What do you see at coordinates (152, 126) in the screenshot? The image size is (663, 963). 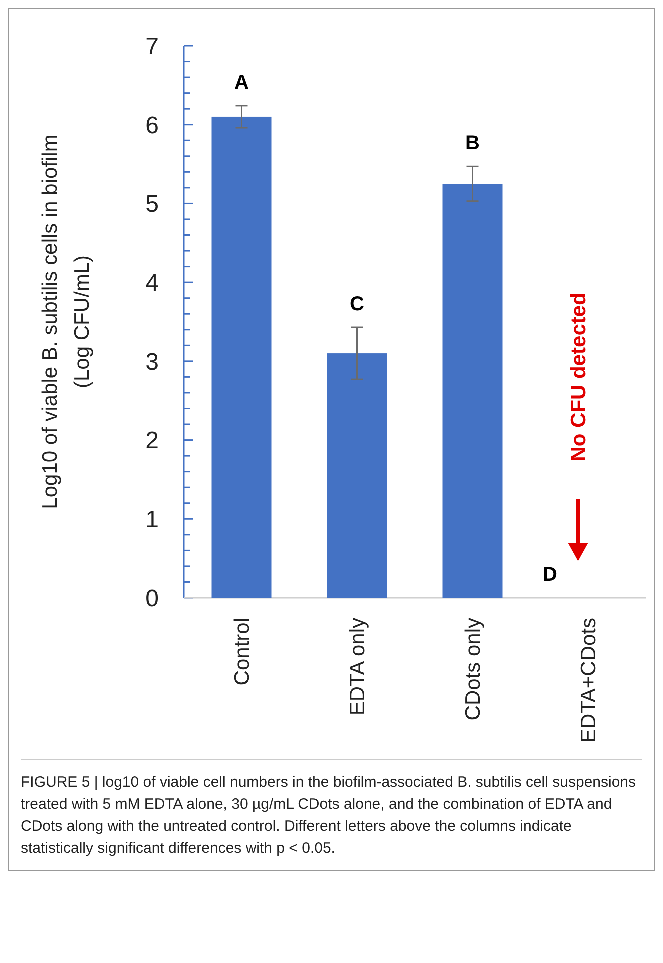 I see `y-tick-label: 6` at bounding box center [152, 126].